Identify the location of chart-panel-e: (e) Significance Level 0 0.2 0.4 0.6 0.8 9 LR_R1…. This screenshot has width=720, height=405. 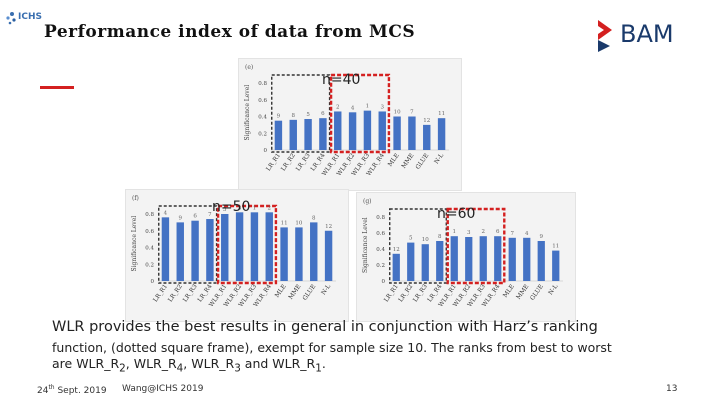
(350, 124).